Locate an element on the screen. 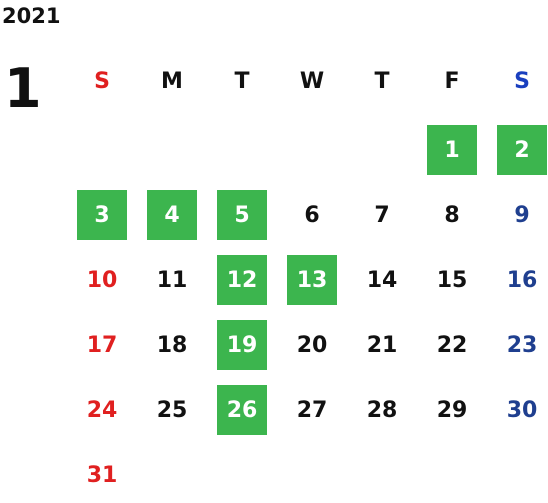 The height and width of the screenshot is (503, 548). day-cell-9: 9 is located at coordinates (522, 215).